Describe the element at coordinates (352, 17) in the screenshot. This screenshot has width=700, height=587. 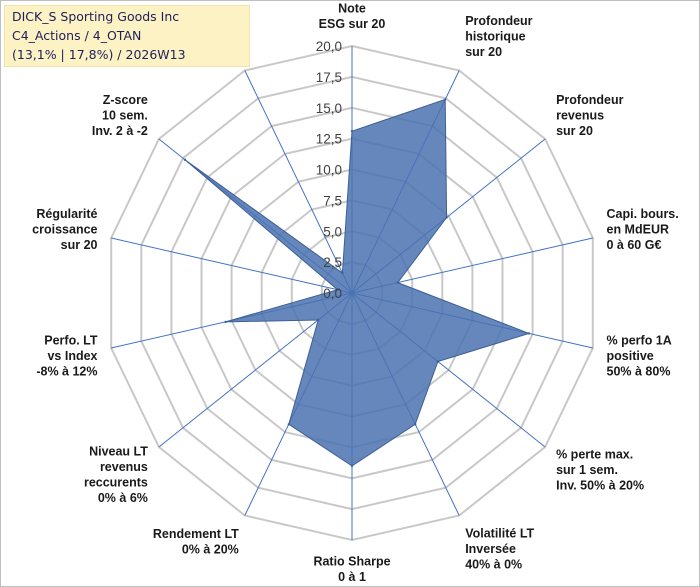
I see `axis-label: Note ESG sur 20` at that location.